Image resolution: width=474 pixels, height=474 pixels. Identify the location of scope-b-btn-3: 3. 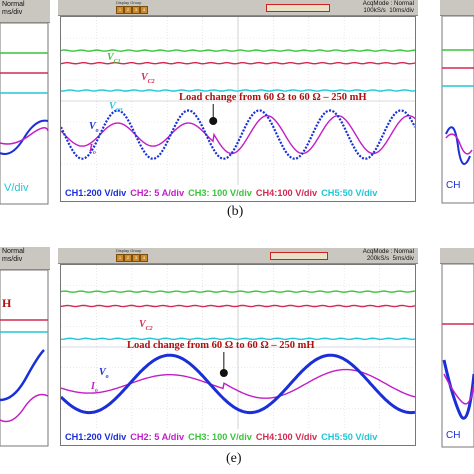
(136, 10).